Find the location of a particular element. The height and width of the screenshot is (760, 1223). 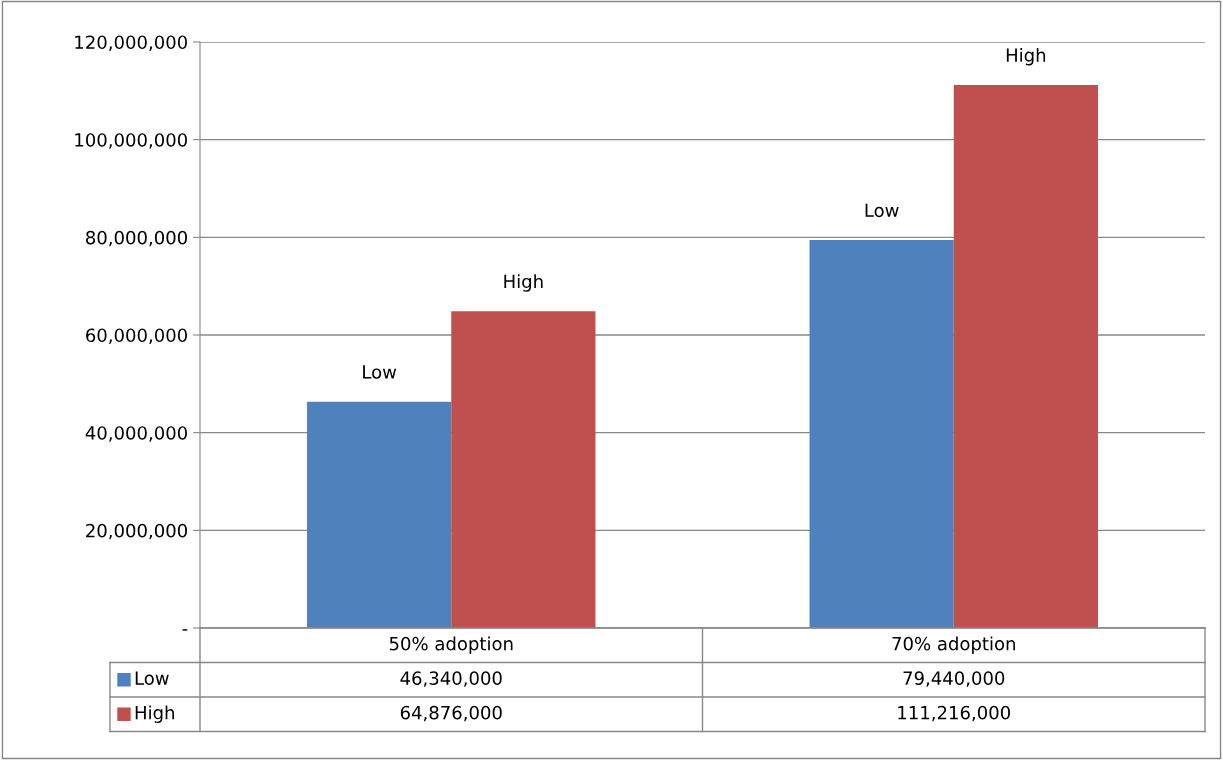

data-label: 111,216,000 is located at coordinates (954, 713).